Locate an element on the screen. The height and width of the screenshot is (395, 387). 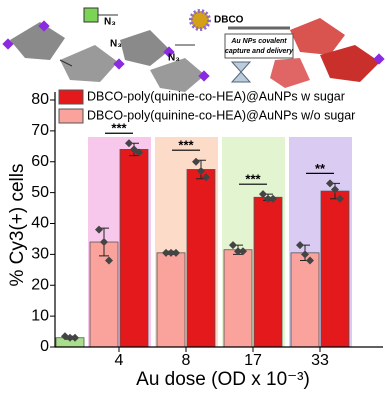
arrow is located at coordinates (127, 55).